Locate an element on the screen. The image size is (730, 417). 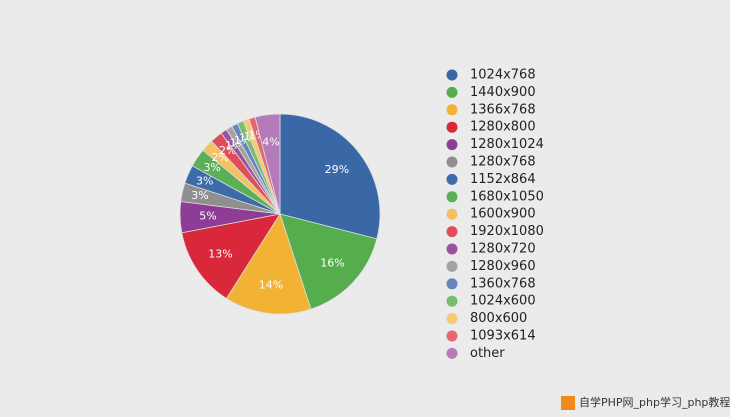
slice-label: 4% is located at coordinates (270, 142).